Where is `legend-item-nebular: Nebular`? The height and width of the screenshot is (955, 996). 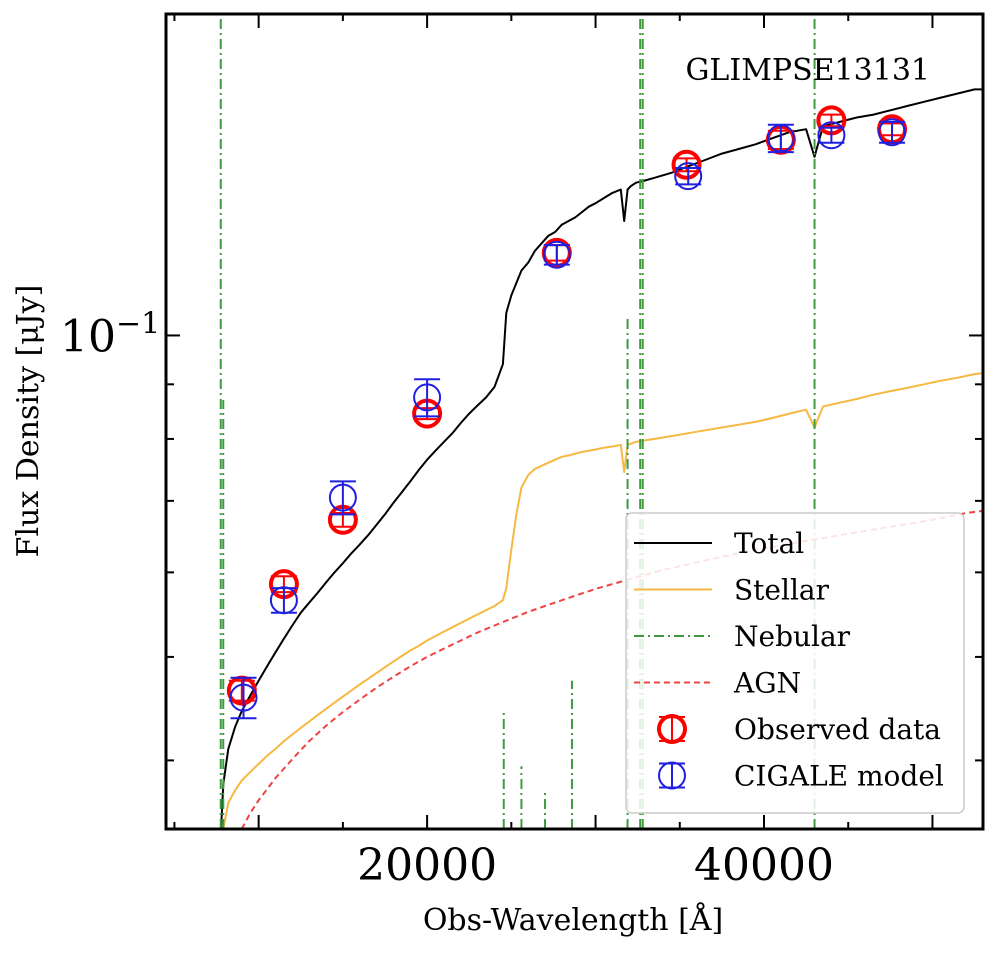
legend-item-nebular: Nebular is located at coordinates (742, 636).